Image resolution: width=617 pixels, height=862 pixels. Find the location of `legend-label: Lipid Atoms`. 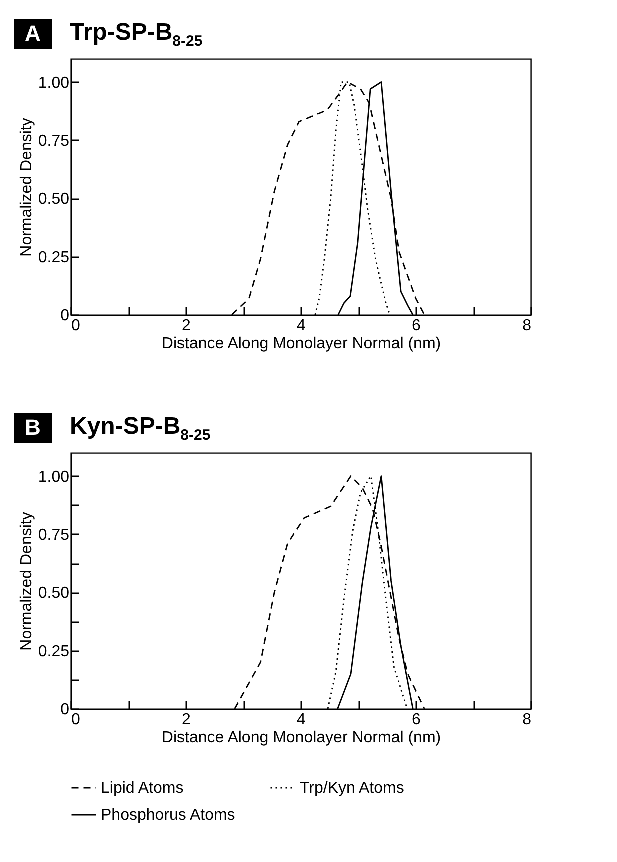

legend-label: Lipid Atoms is located at coordinates (142, 788).